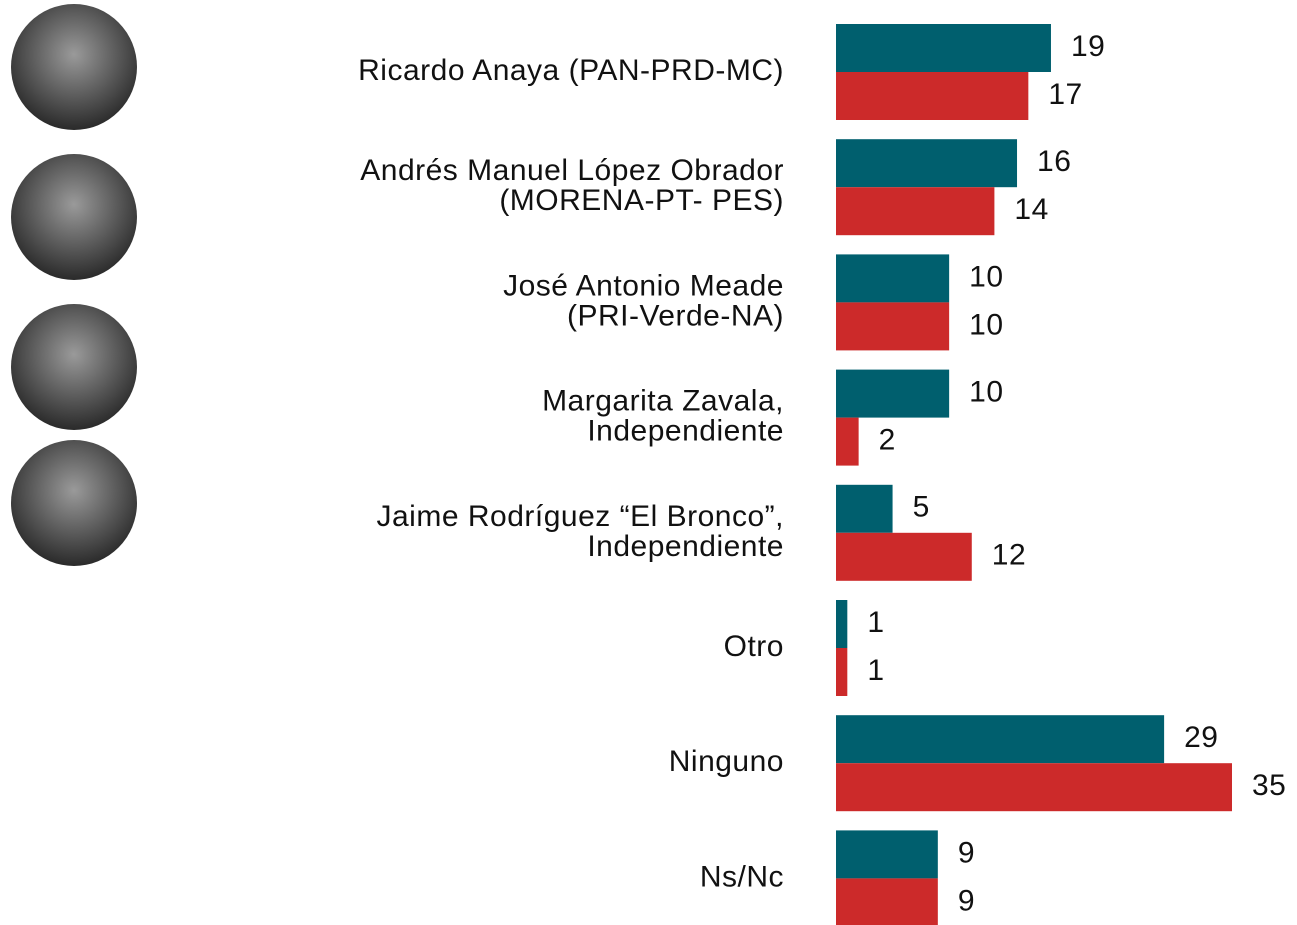  I want to click on category-label: Ricardo Anaya (PAN-PRD-MC), so click(571, 70).